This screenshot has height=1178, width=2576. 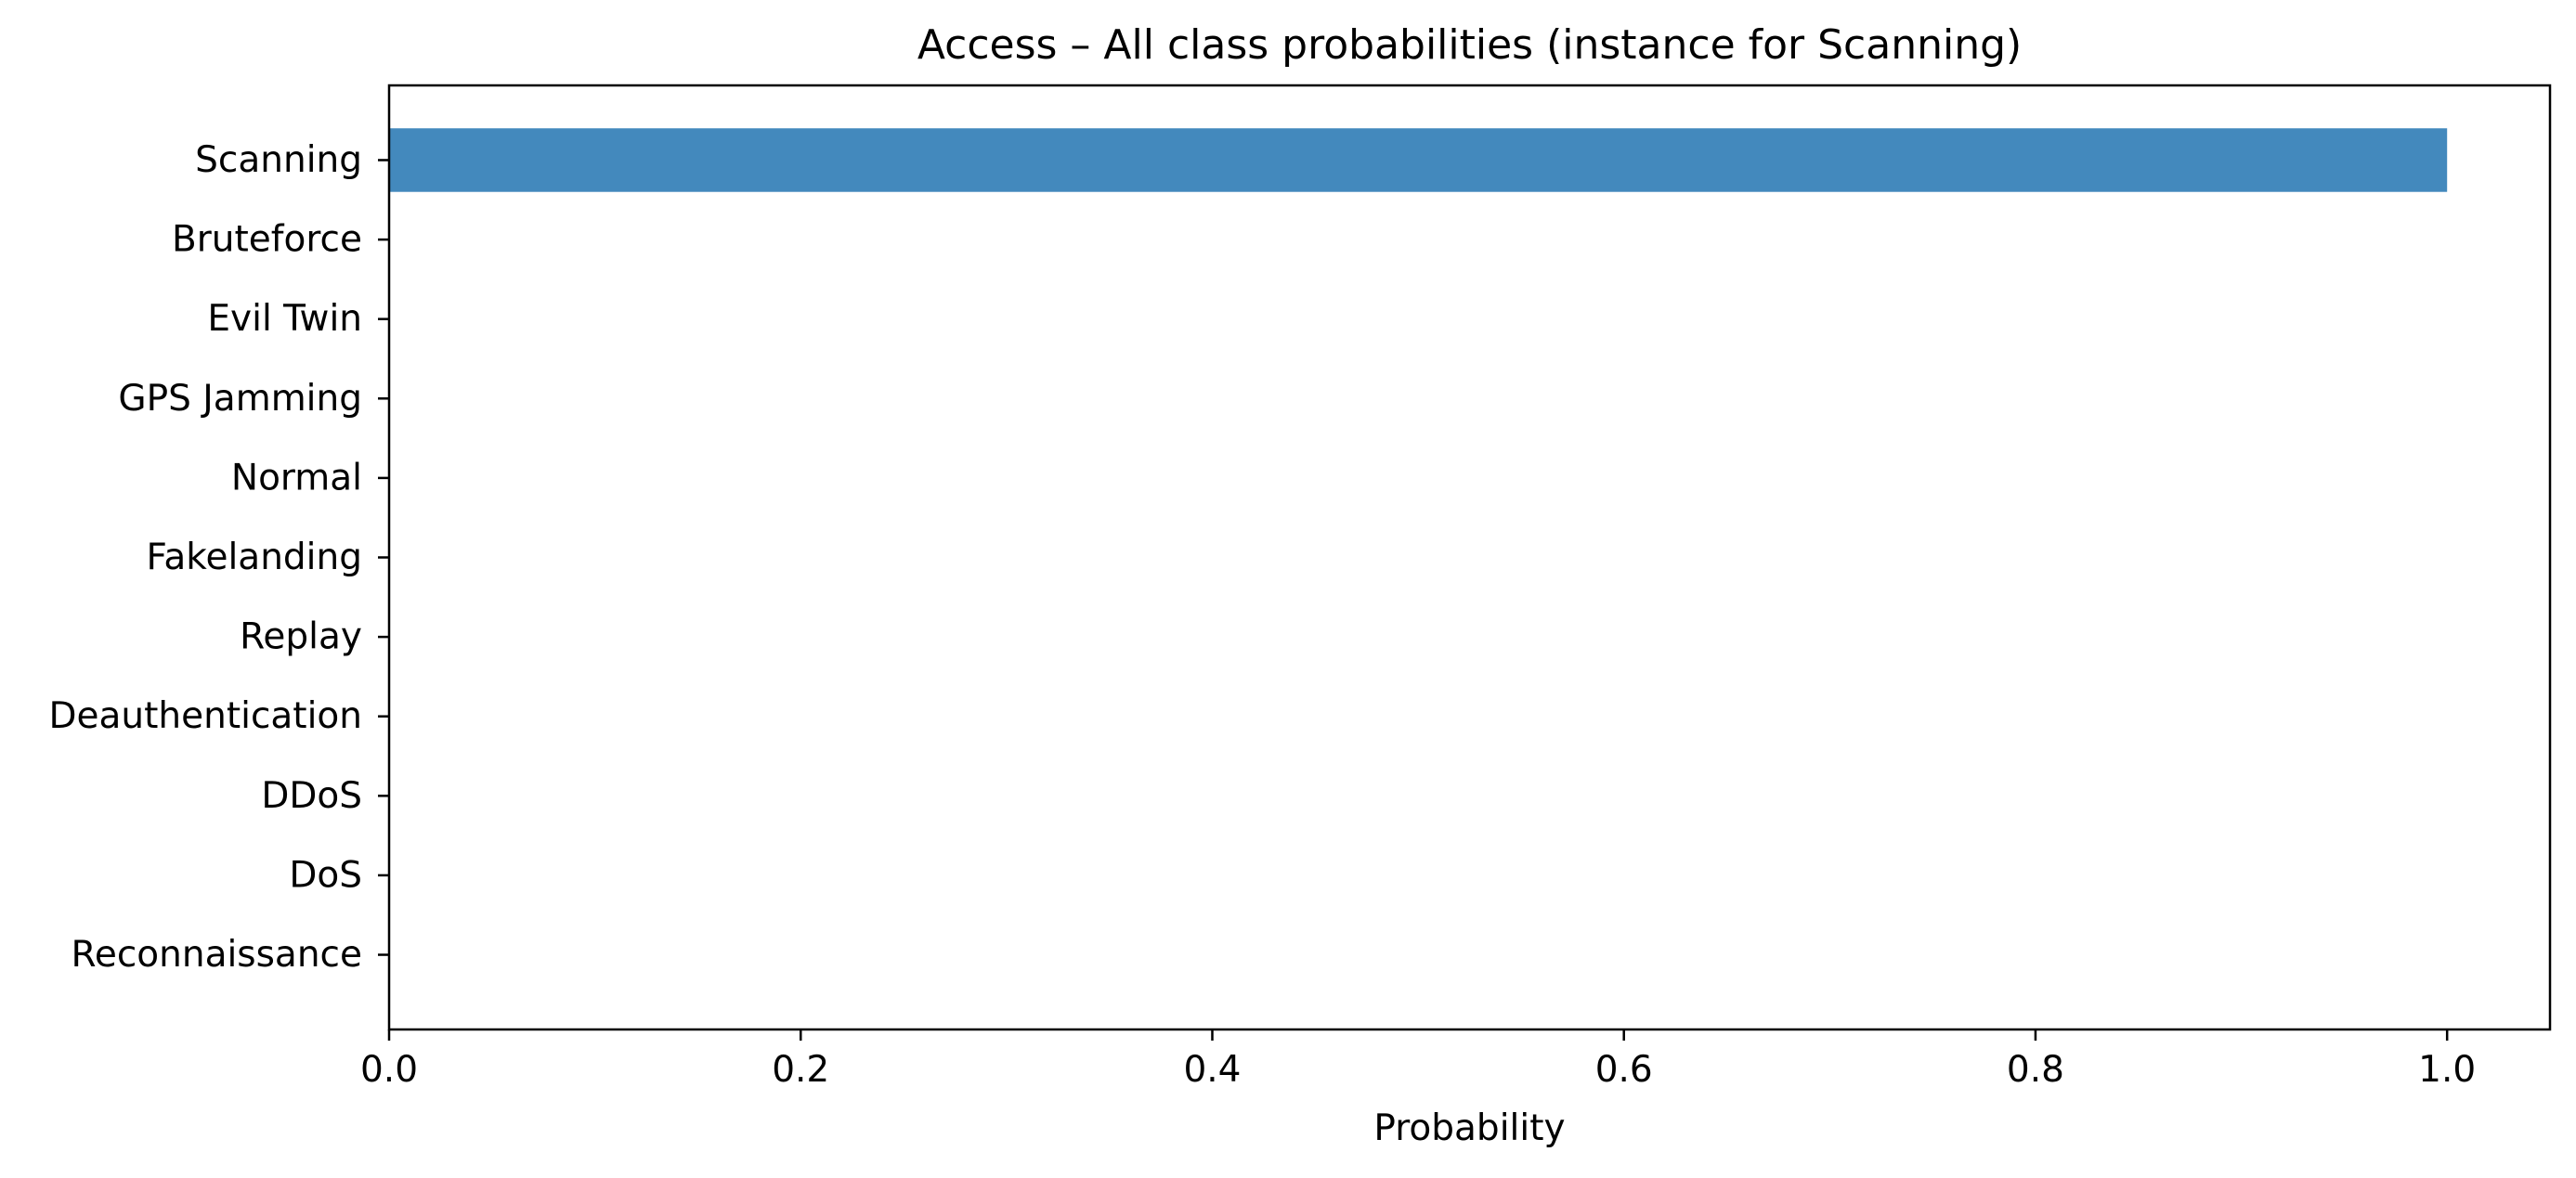 I want to click on y-tick-label: Scanning, so click(x=278, y=160).